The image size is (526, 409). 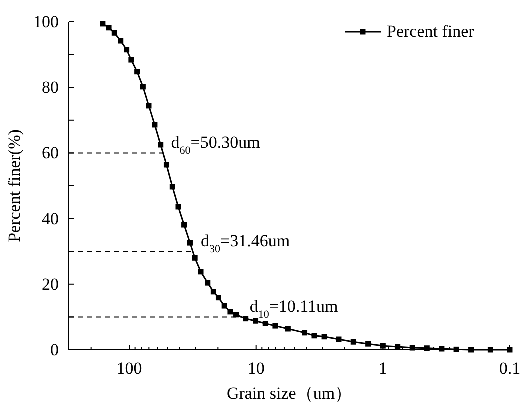 What do you see at coordinates (289, 393) in the screenshot?
I see `x-axis-title: Grain size（um）` at bounding box center [289, 393].